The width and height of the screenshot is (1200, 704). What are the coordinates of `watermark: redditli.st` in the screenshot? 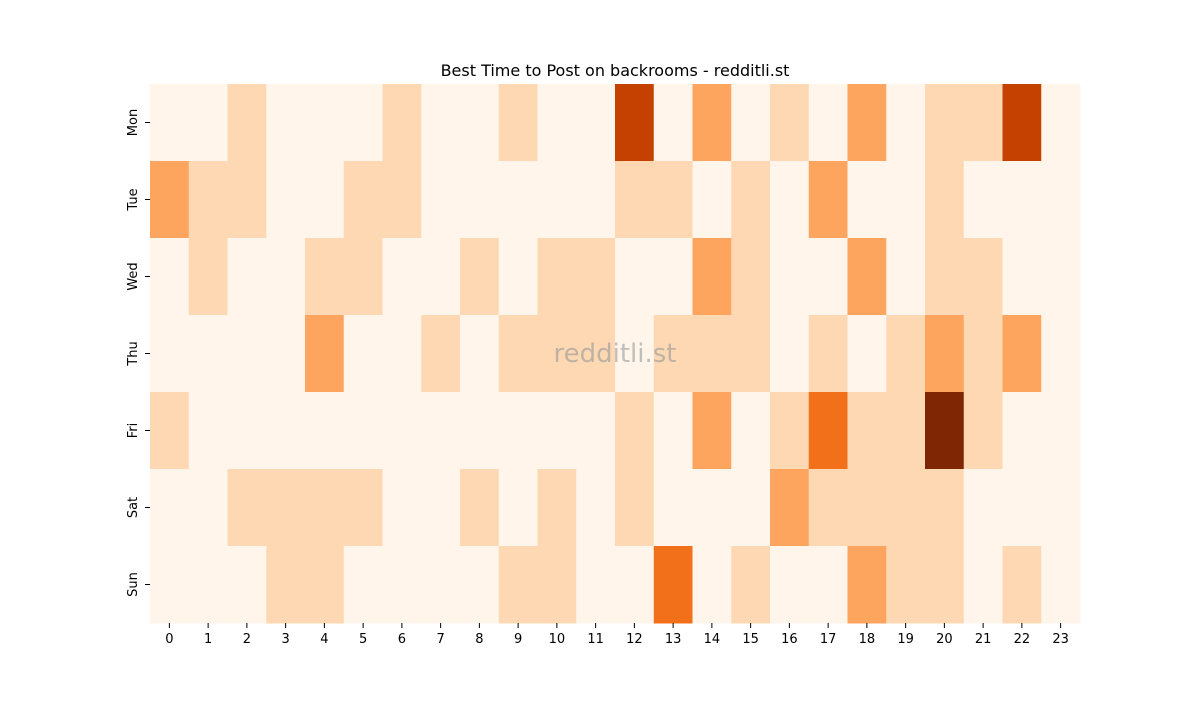 It's located at (615, 354).